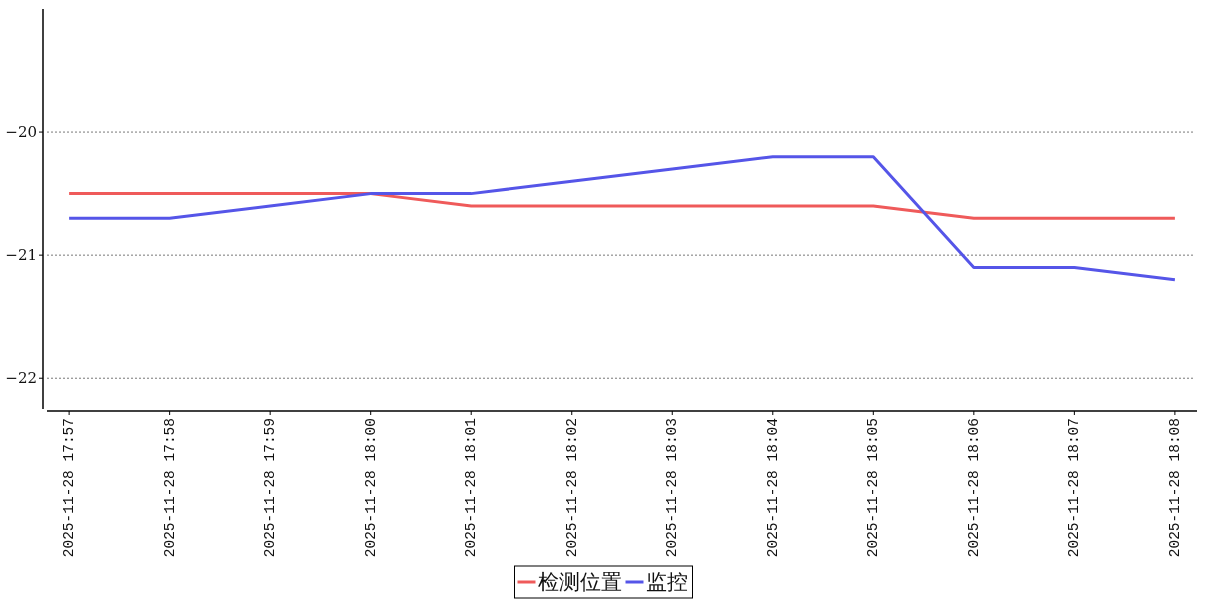 The height and width of the screenshot is (600, 1207). What do you see at coordinates (21, 255) in the screenshot?
I see `y-tick-label: −21` at bounding box center [21, 255].